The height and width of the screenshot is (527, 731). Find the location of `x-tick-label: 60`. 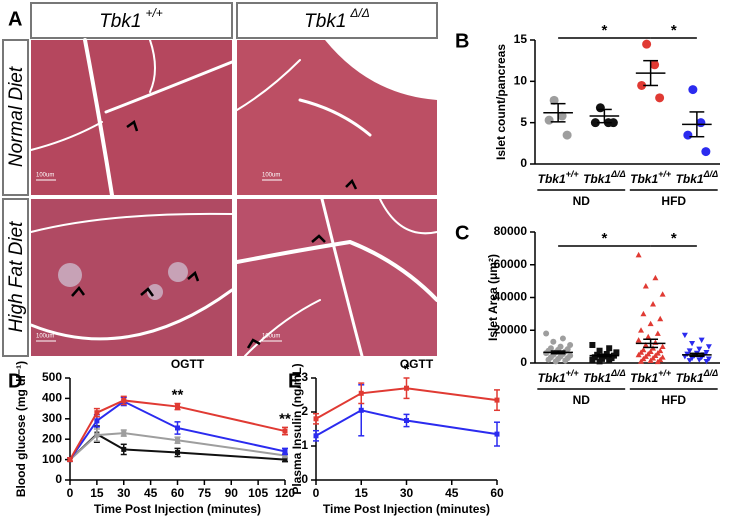

x-tick-label: 60 is located at coordinates (178, 493).